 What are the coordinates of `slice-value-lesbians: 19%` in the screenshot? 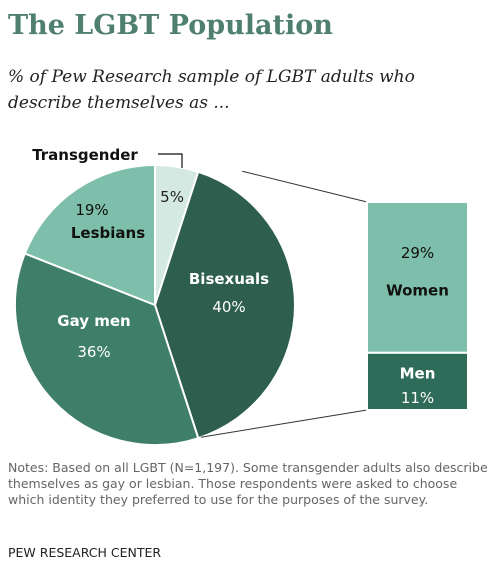 It's located at (91, 210).